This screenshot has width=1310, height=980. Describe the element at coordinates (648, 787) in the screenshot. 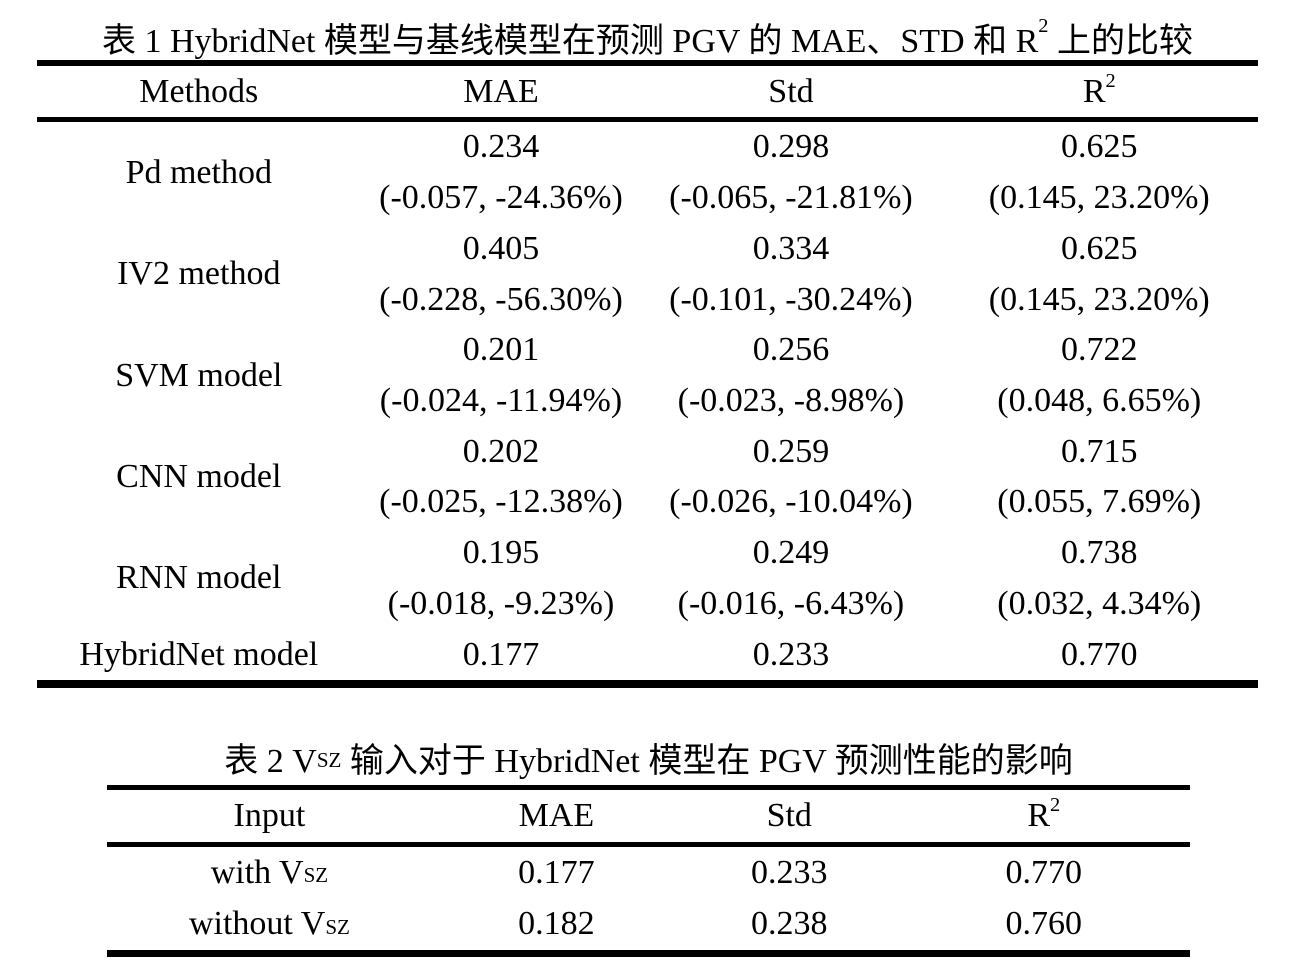

I see `table2-top-rule` at that location.